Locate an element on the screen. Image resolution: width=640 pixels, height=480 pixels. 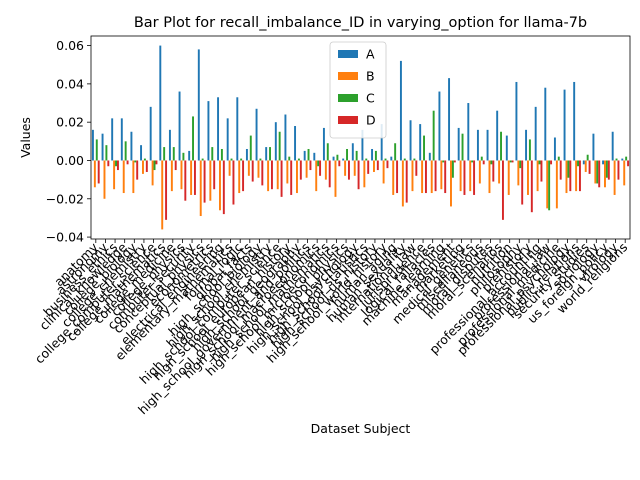
y-tick-label: 0.00 is located at coordinates (70, 160).